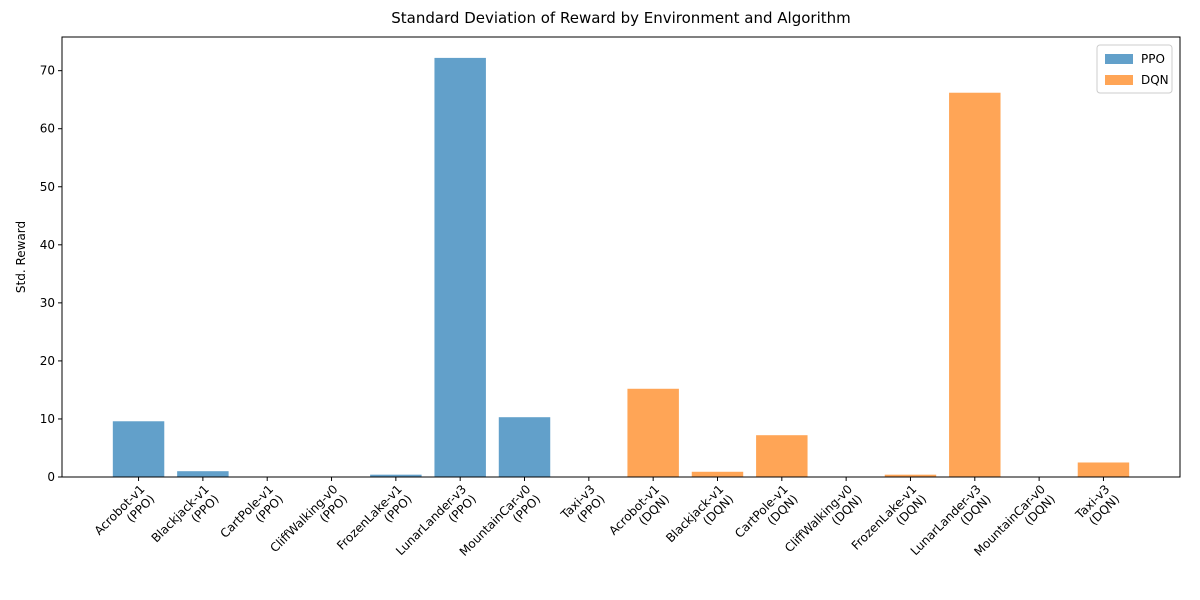 This screenshot has width=1200, height=600. What do you see at coordinates (699, 518) in the screenshot?
I see `x-tick-label: Blackjack-v1(DQN)` at bounding box center [699, 518].